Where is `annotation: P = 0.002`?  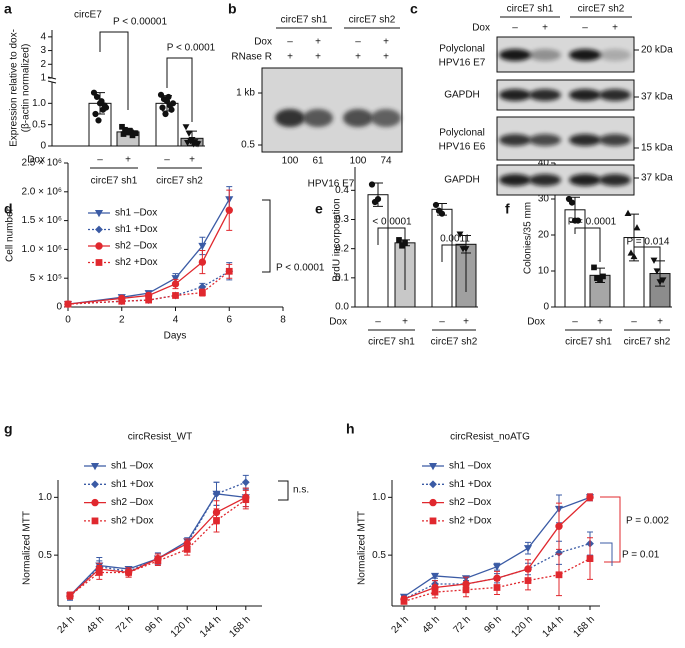 annotation: P = 0.002 is located at coordinates (647, 521).